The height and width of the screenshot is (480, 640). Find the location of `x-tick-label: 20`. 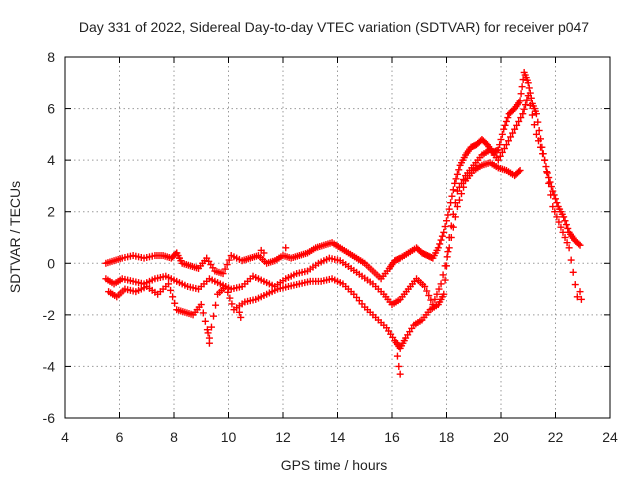

x-tick-label: 20 is located at coordinates (501, 437).